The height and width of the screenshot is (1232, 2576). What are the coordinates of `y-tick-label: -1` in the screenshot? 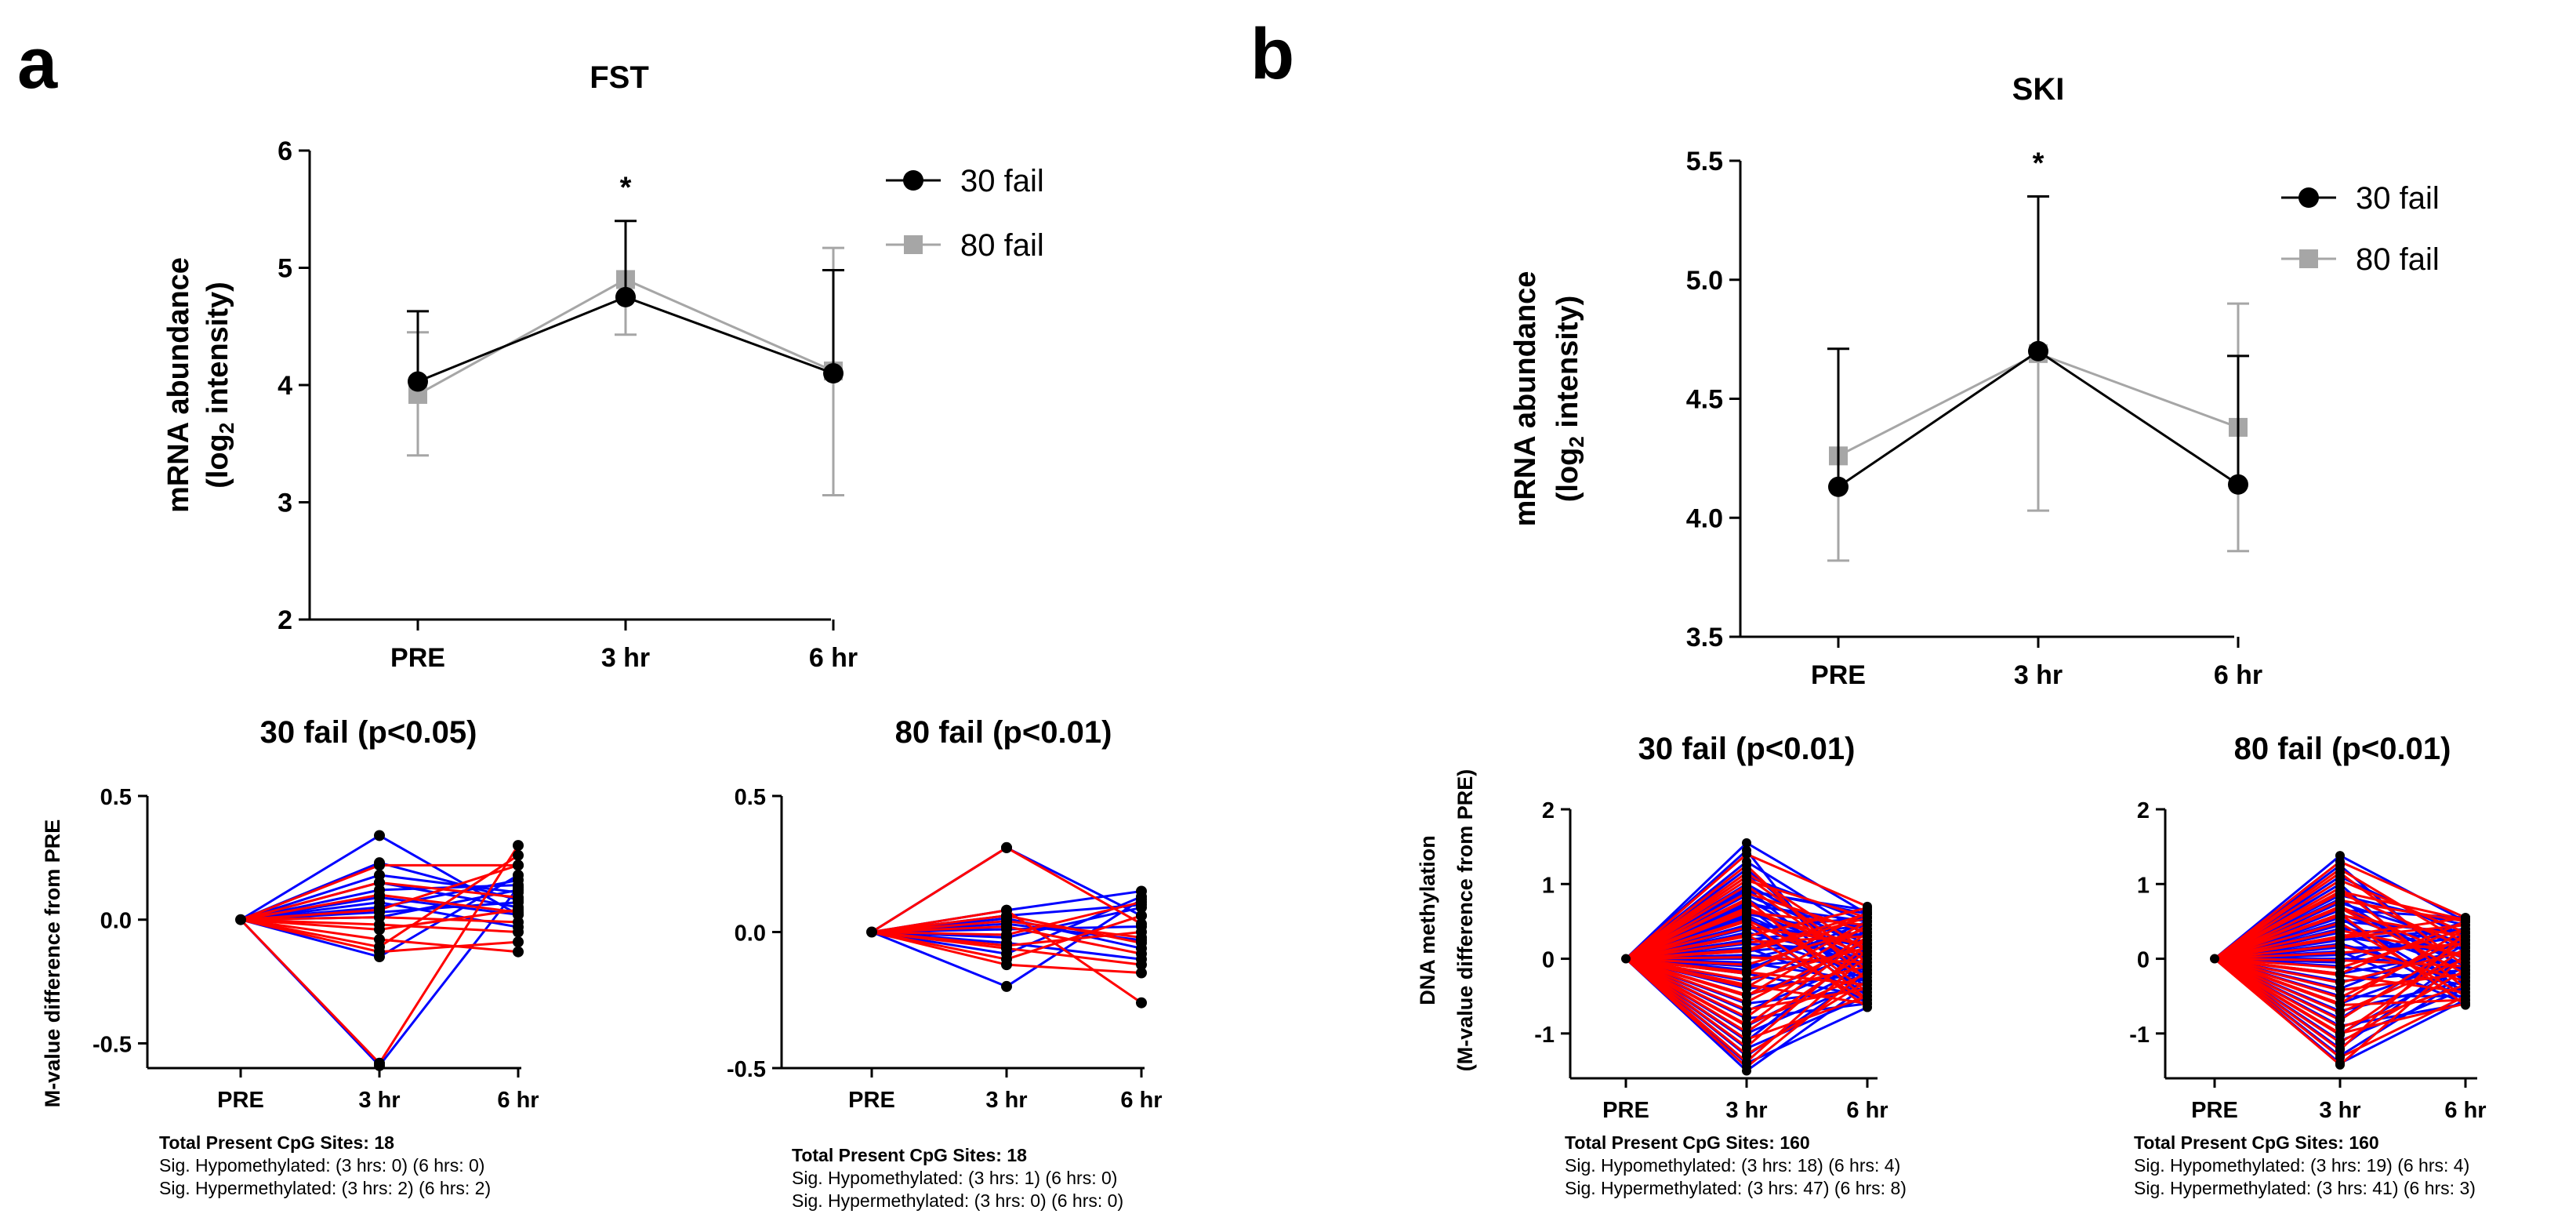 It's located at (1545, 1035).